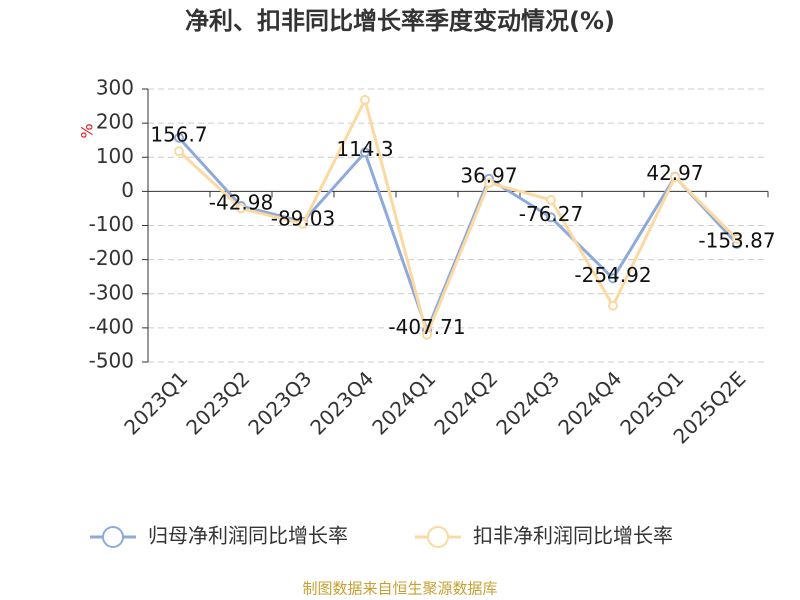 This screenshot has width=800, height=600. What do you see at coordinates (279, 402) in the screenshot?
I see `x-tick-label: 2023Q3` at bounding box center [279, 402].